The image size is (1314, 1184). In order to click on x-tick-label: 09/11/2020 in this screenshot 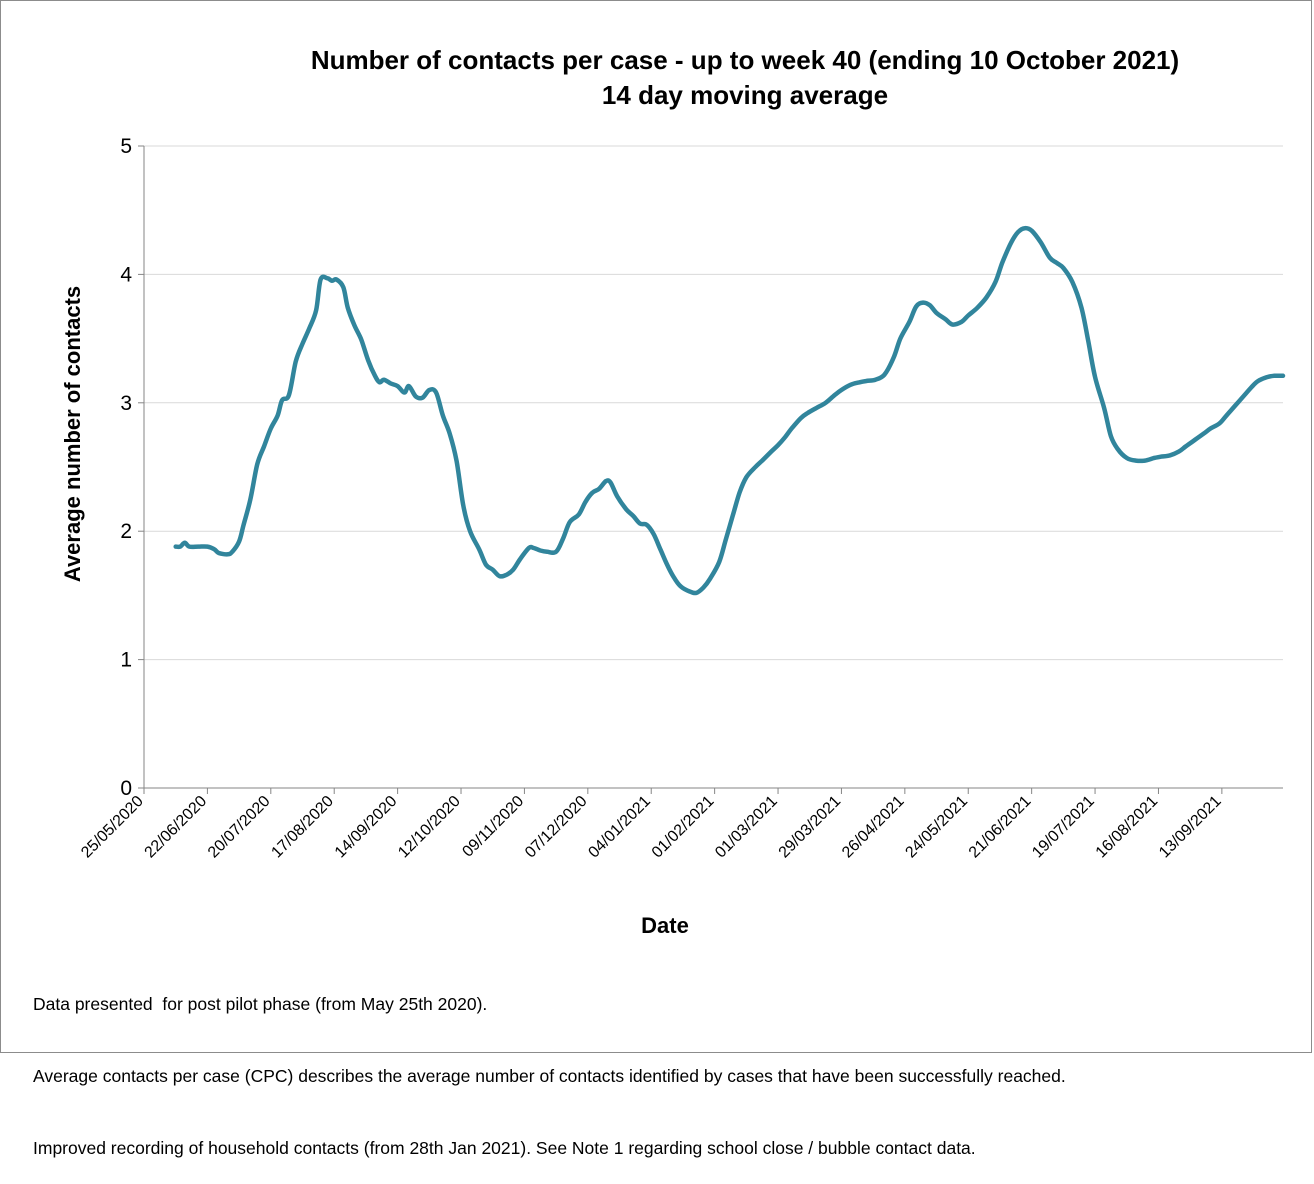, I will do `click(493, 827)`.